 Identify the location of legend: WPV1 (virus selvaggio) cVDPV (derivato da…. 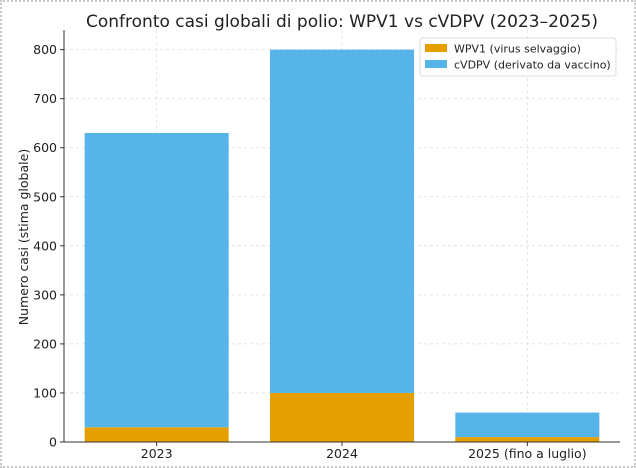
(518, 57).